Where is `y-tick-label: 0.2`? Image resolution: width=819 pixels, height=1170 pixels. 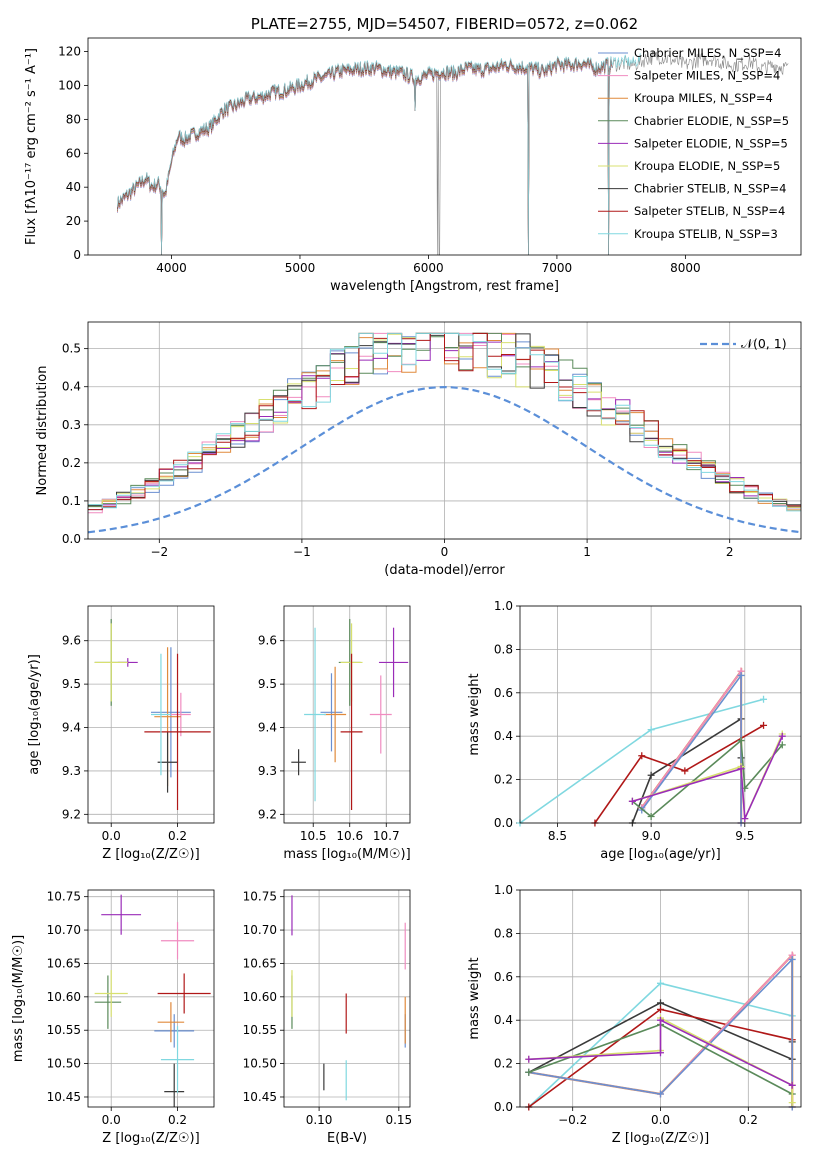
y-tick-label: 0.2 is located at coordinates (503, 780).